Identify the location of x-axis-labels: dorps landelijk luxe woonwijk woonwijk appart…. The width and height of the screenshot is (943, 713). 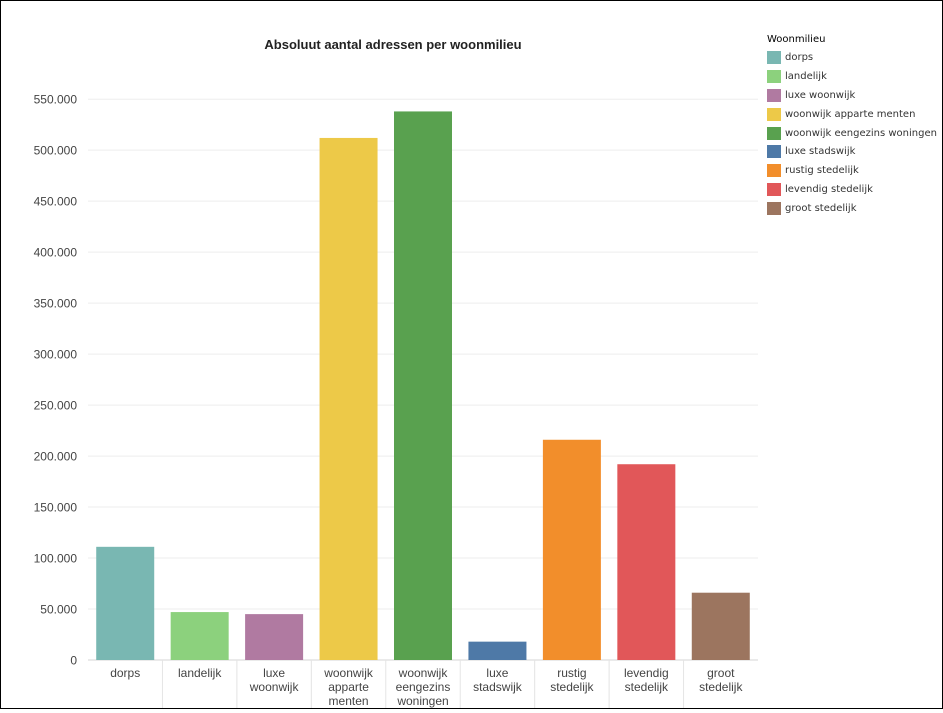
(426, 687).